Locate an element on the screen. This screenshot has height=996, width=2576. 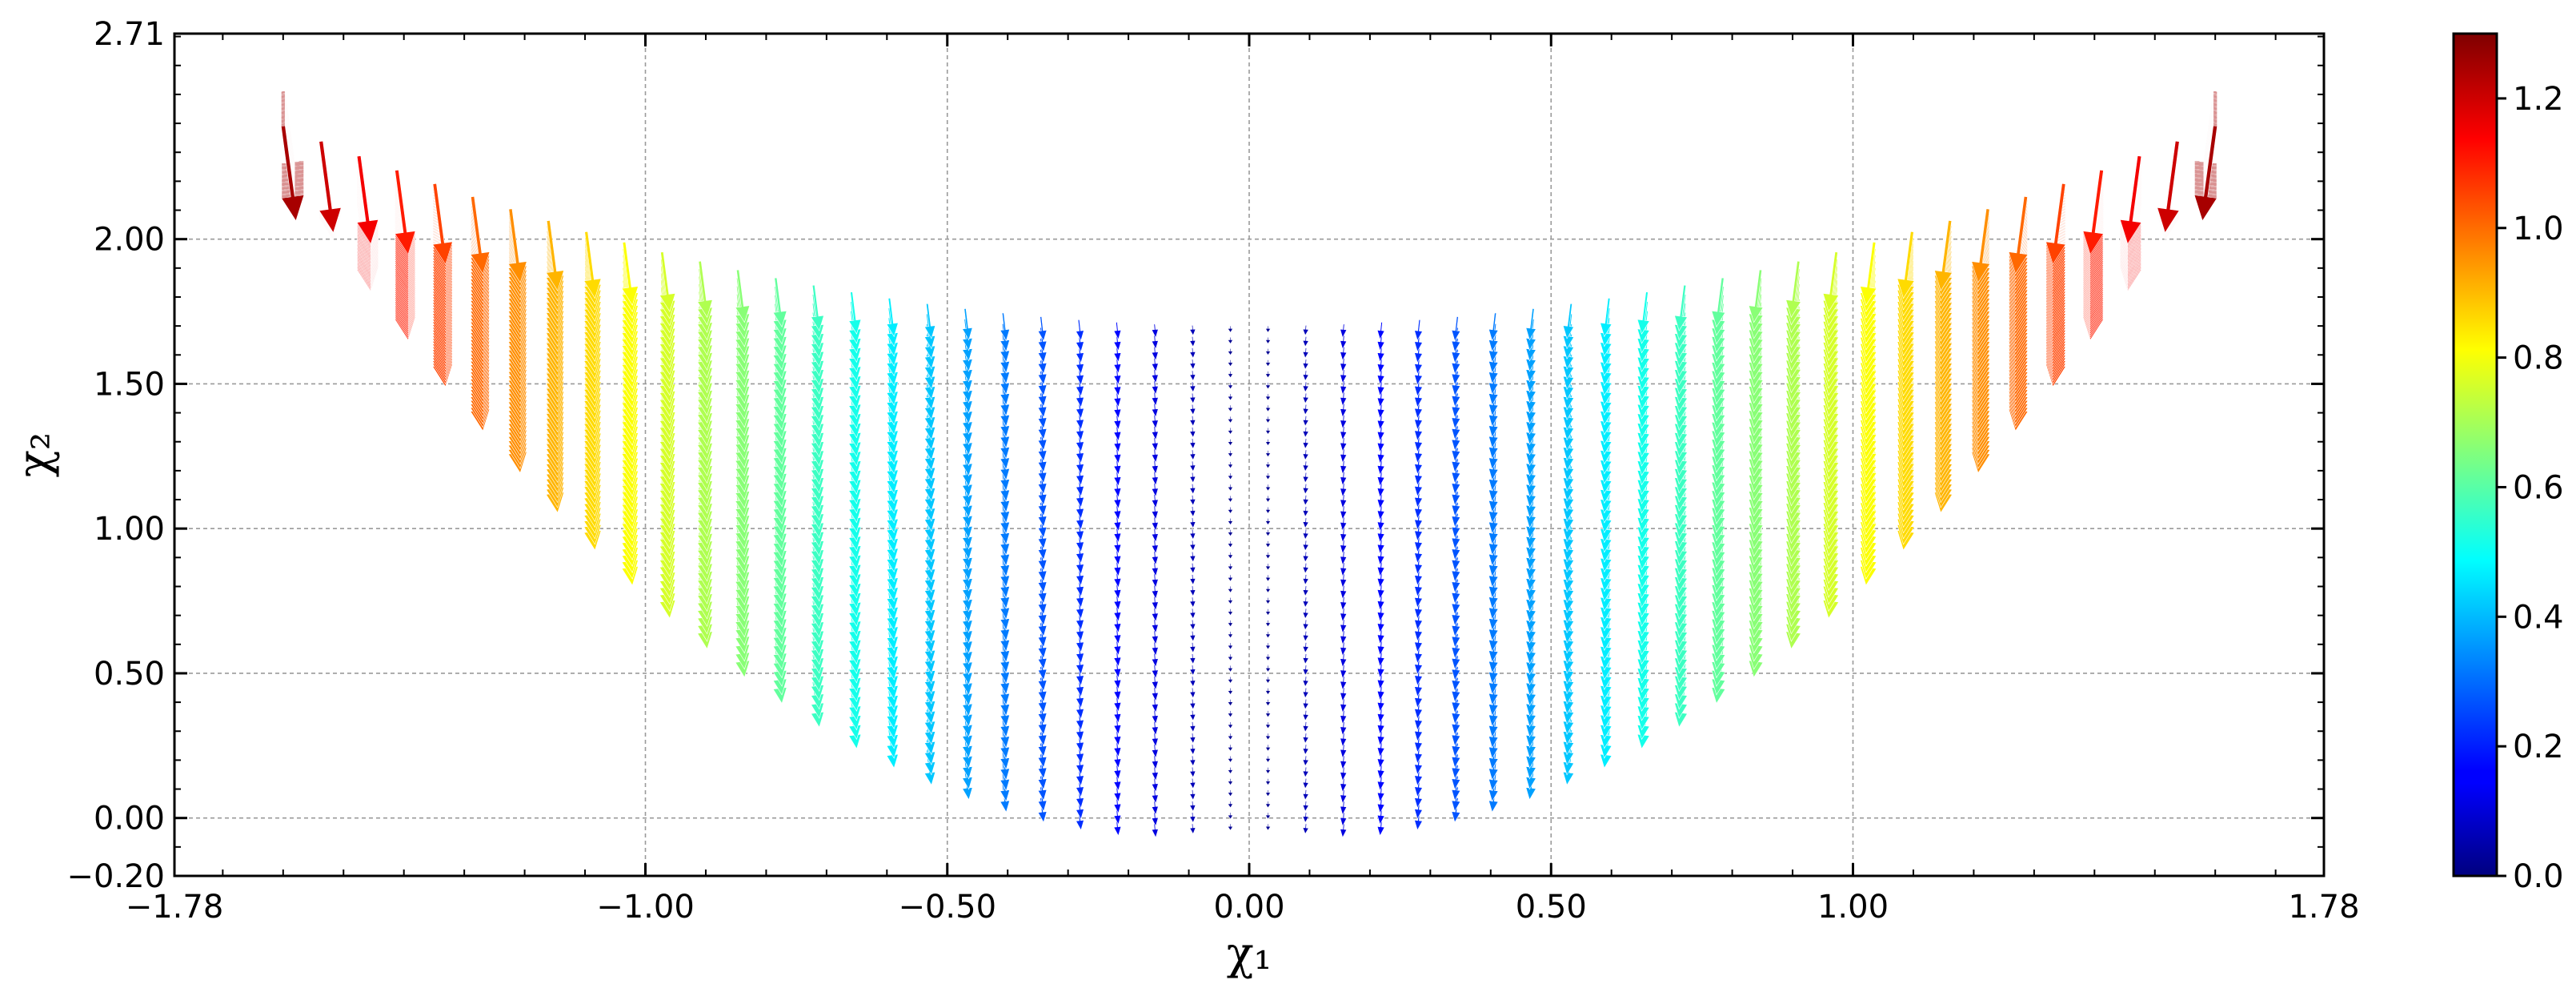
y-tick-label: 1.00 is located at coordinates (129, 529).